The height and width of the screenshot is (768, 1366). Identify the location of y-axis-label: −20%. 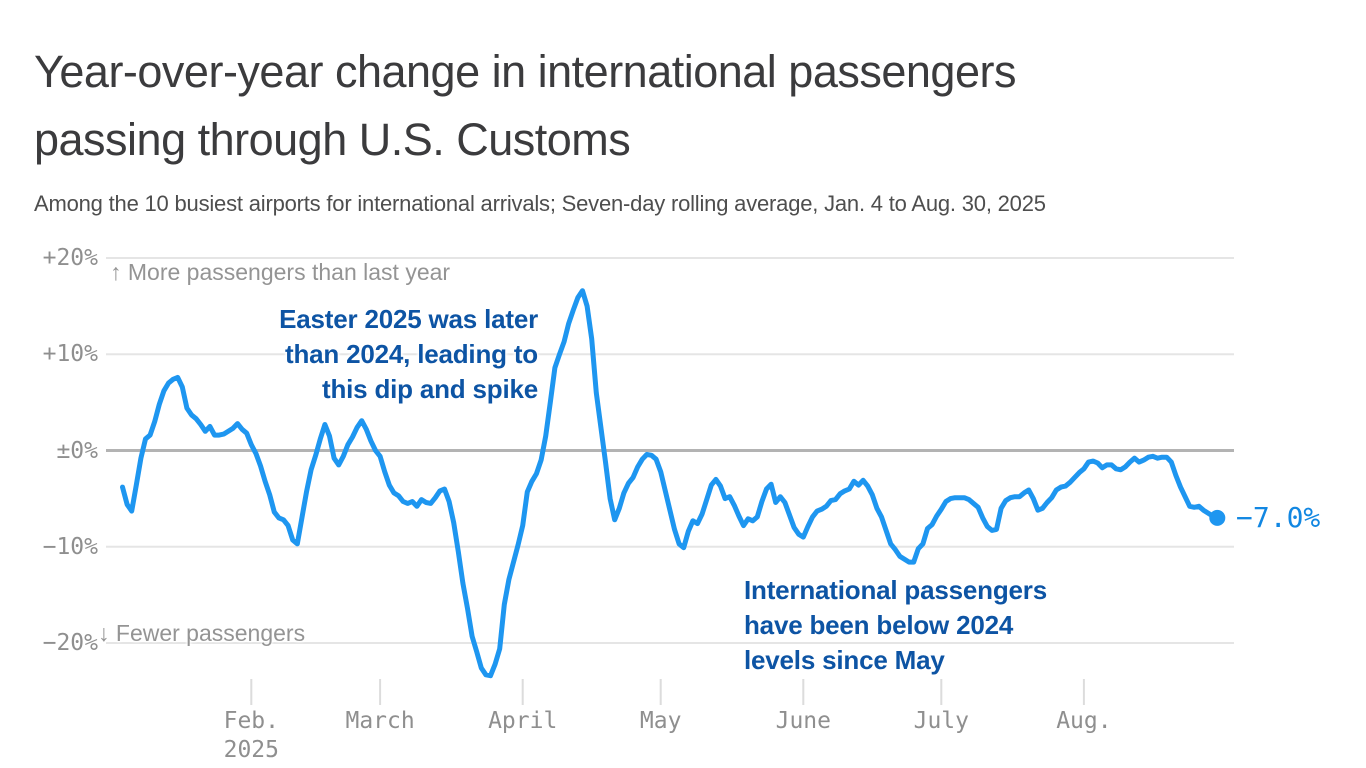
(70, 643).